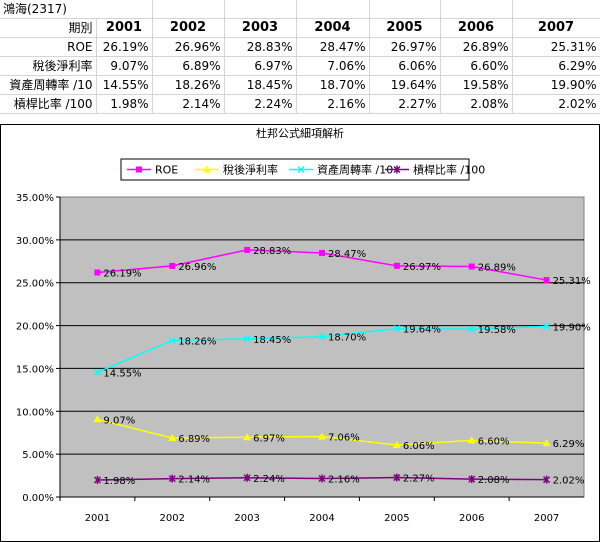  I want to click on year-header: 2003, so click(260, 28).